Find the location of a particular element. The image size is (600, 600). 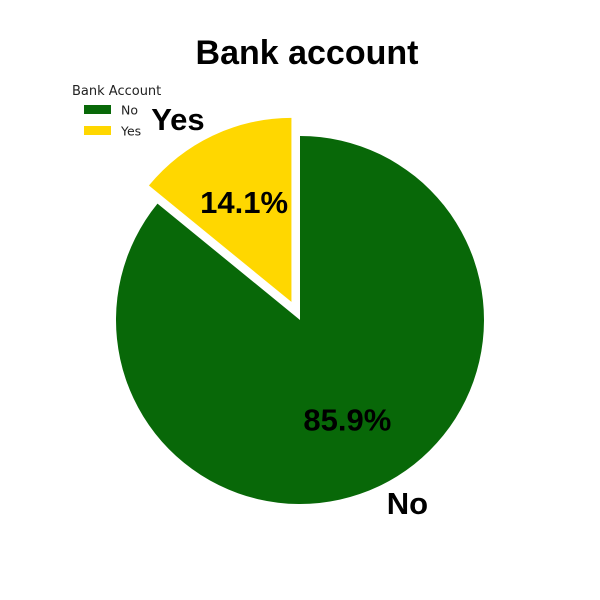

legend-label-no: No is located at coordinates (129, 110).